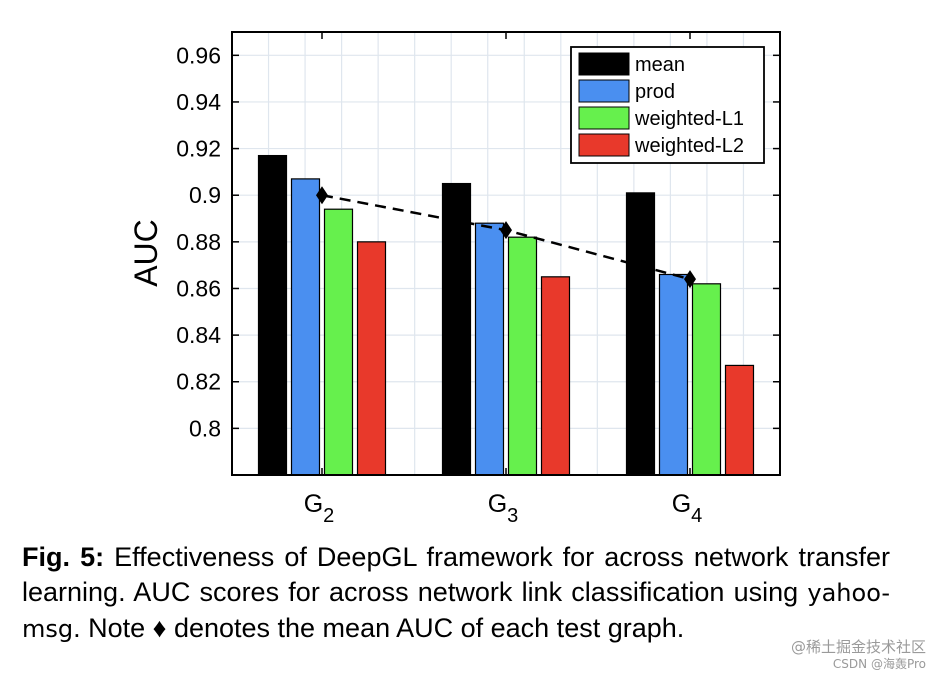 The width and height of the screenshot is (948, 676). Describe the element at coordinates (689, 119) in the screenshot. I see `legend-label-weighted-L1: weighted-L1` at that location.